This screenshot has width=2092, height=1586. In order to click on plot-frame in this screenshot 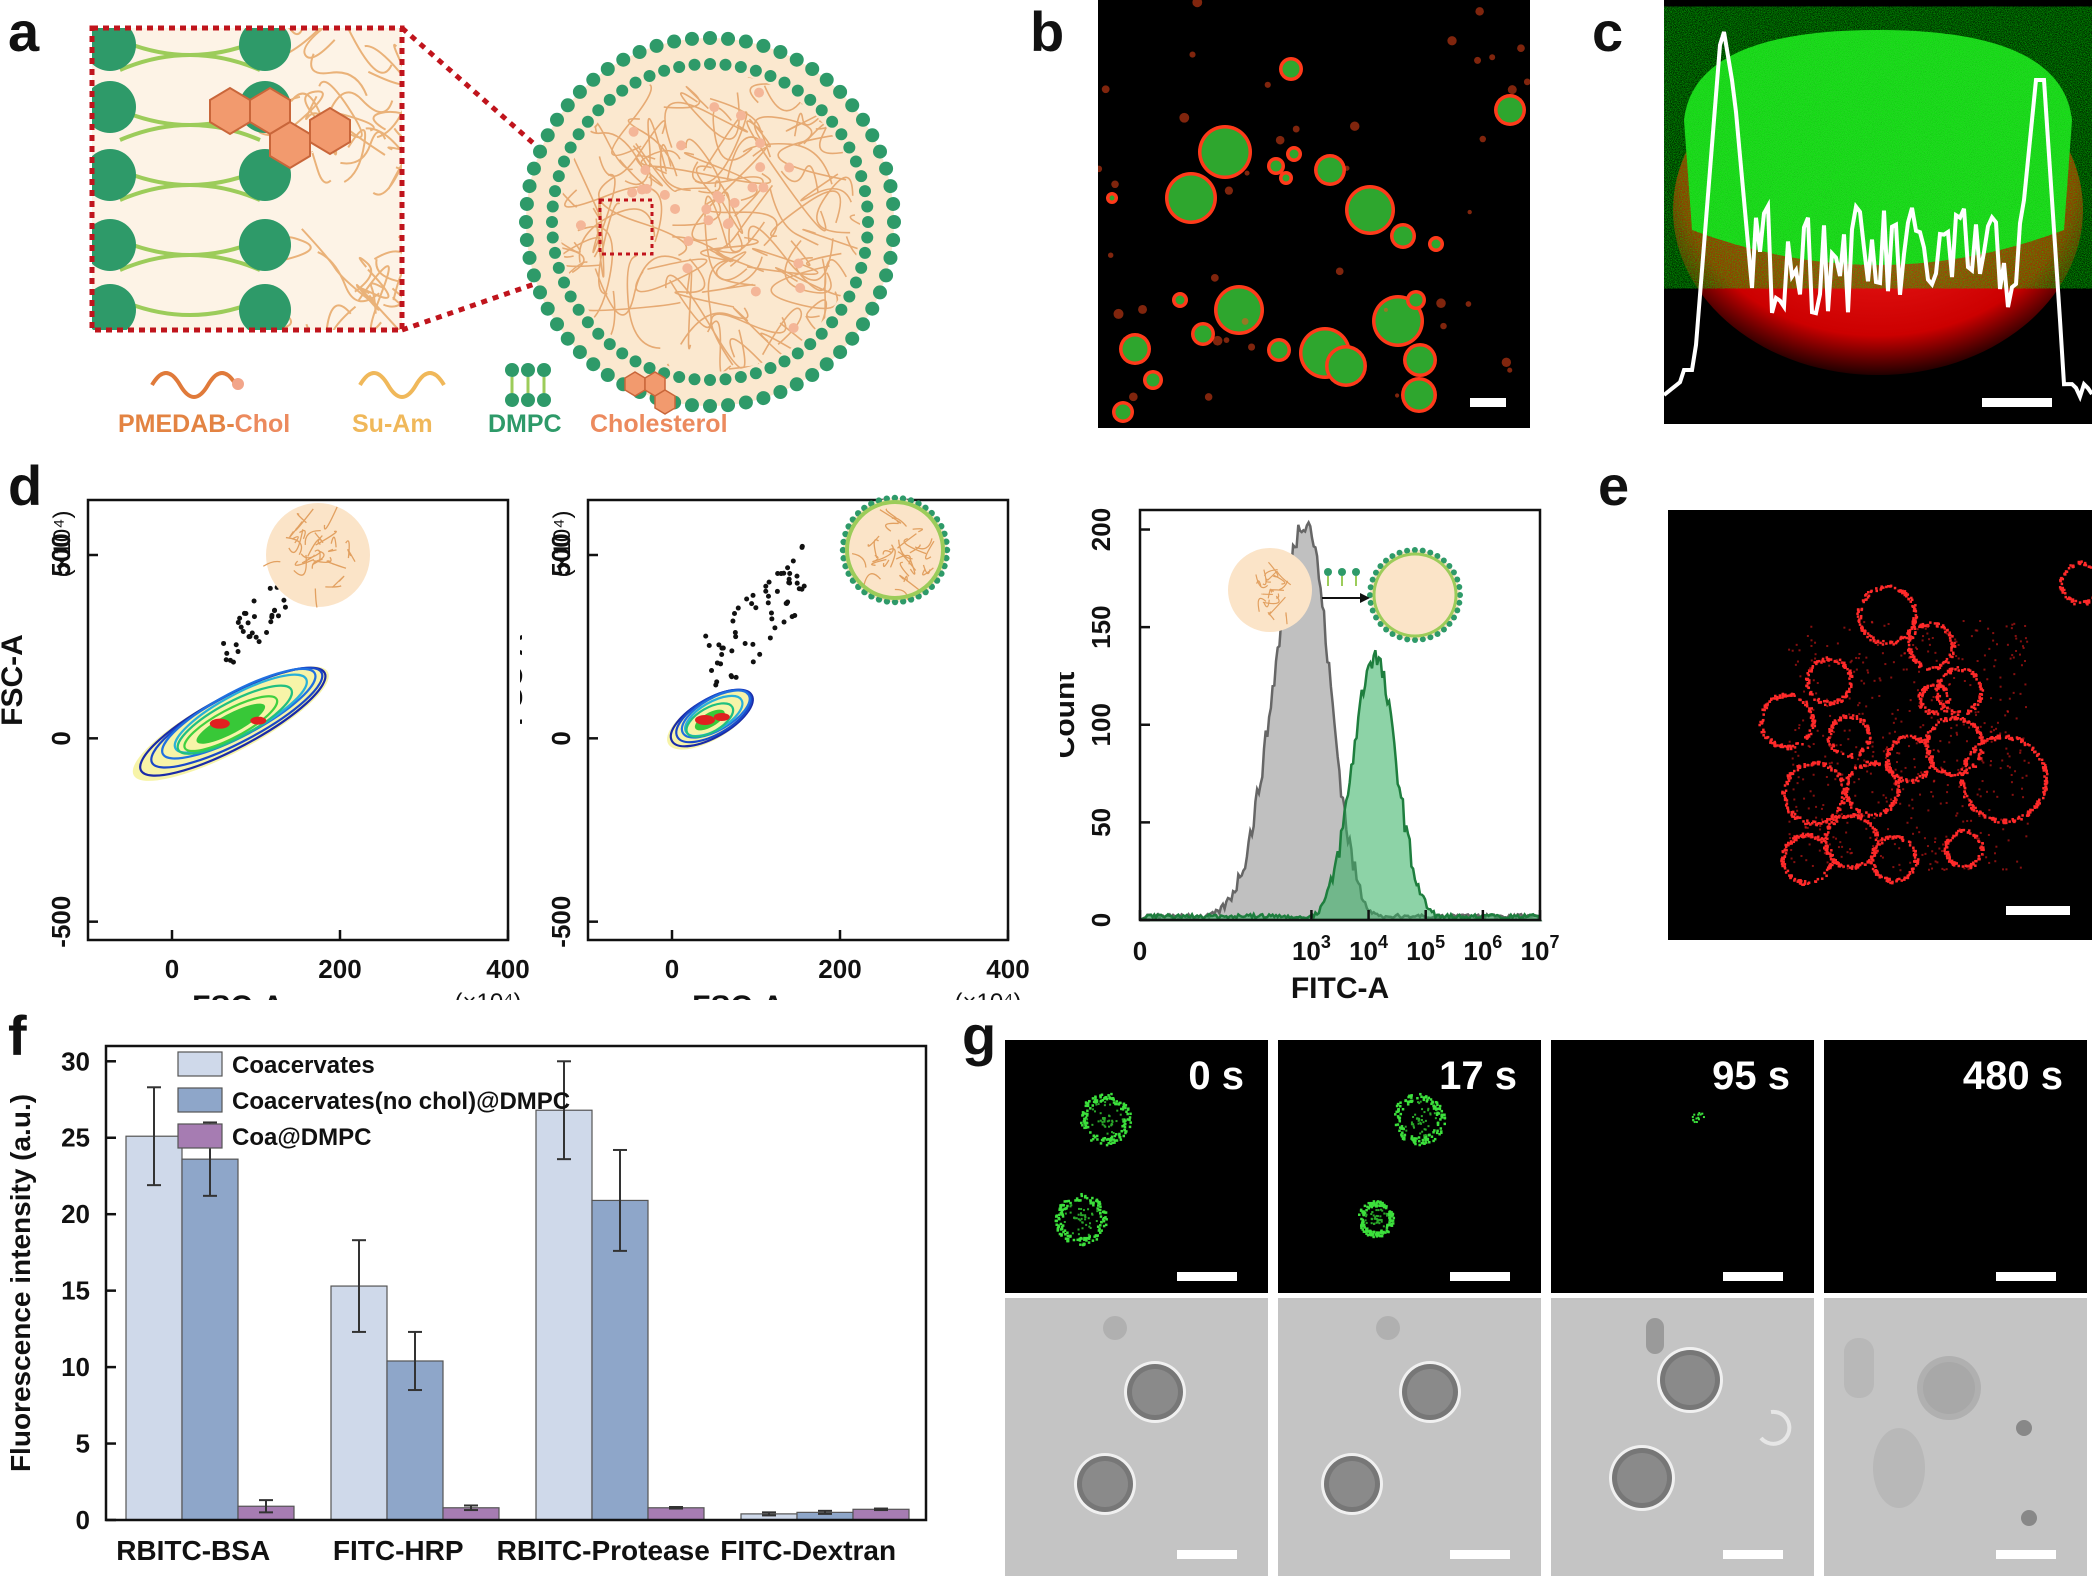, I will do `click(298, 720)`.